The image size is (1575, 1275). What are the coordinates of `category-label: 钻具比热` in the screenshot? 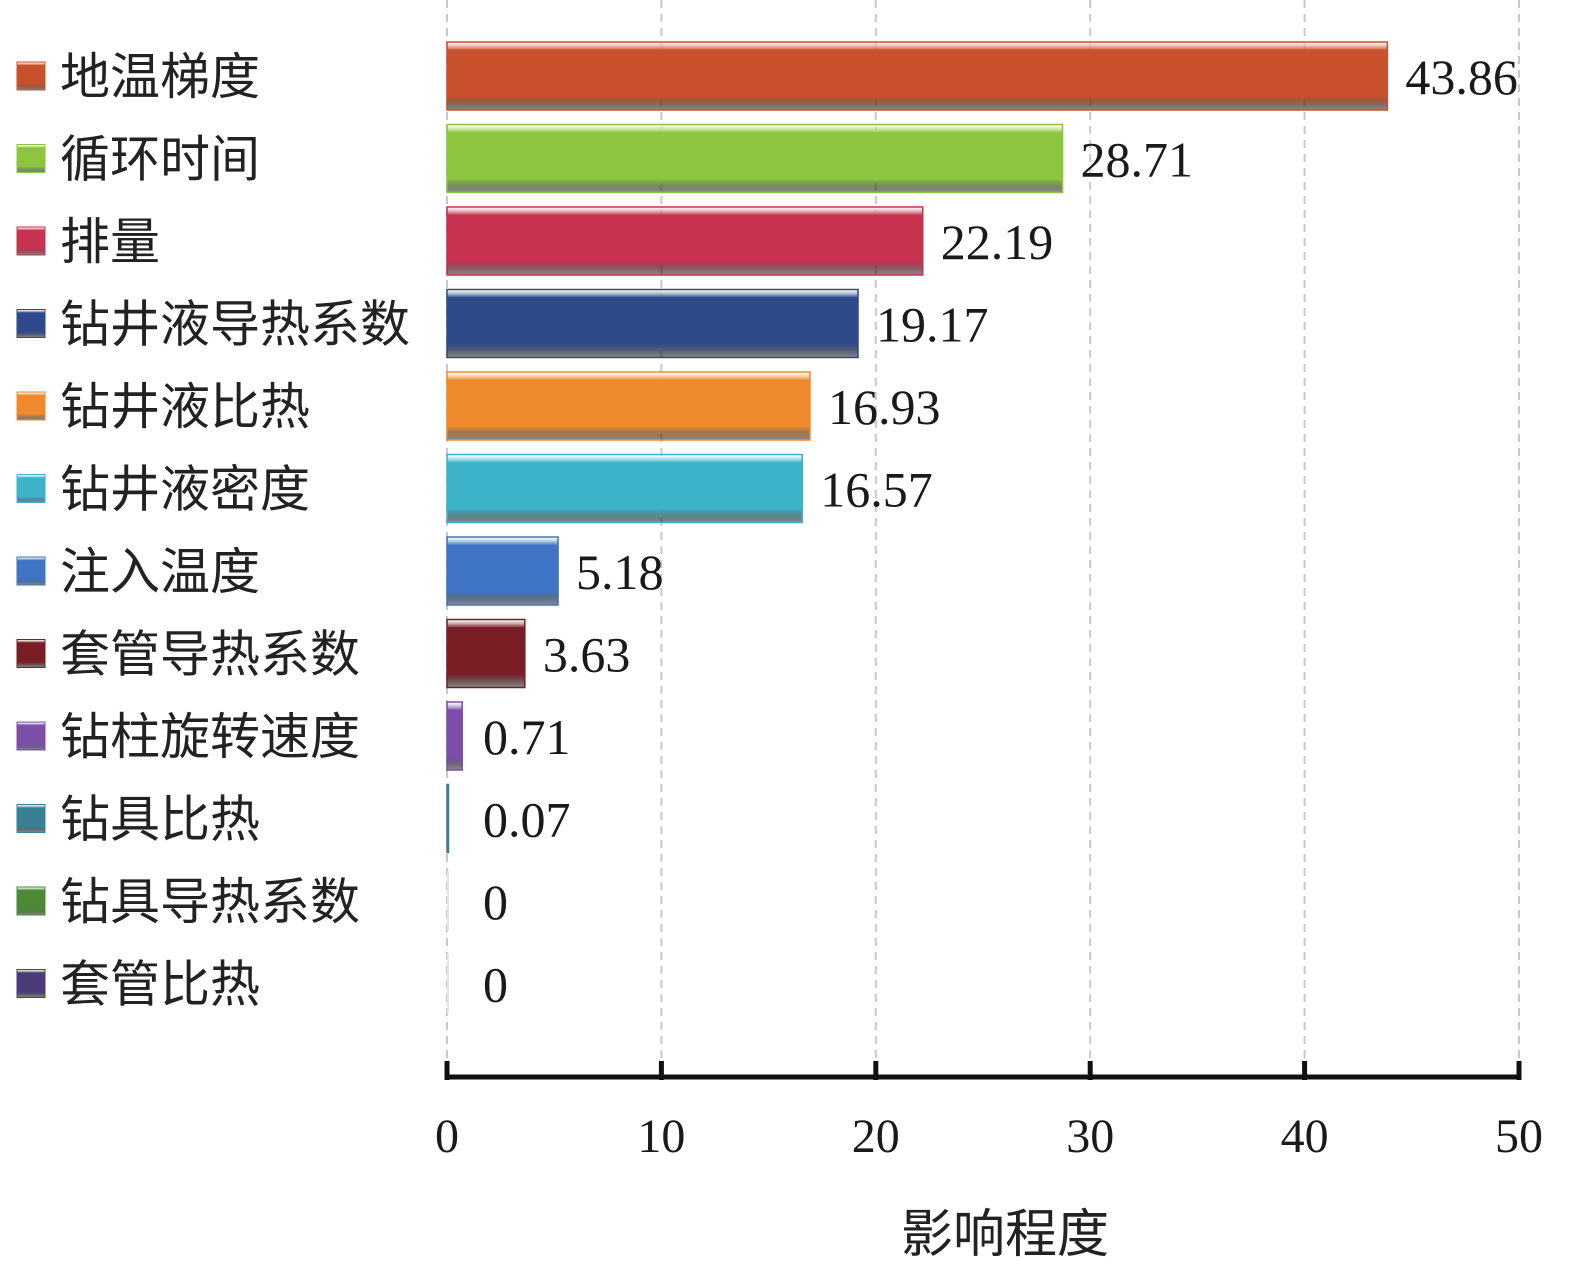 It's located at (160, 820).